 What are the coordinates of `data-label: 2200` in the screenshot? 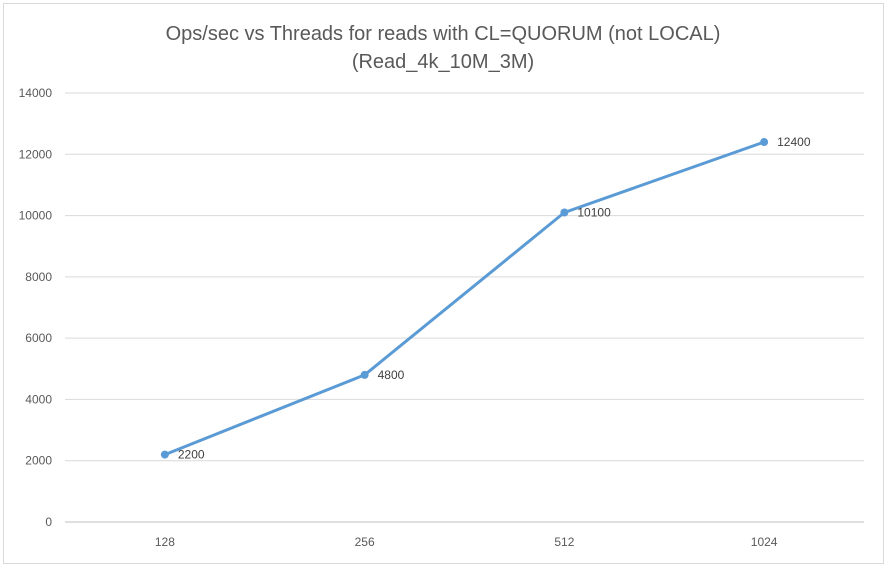 It's located at (191, 455).